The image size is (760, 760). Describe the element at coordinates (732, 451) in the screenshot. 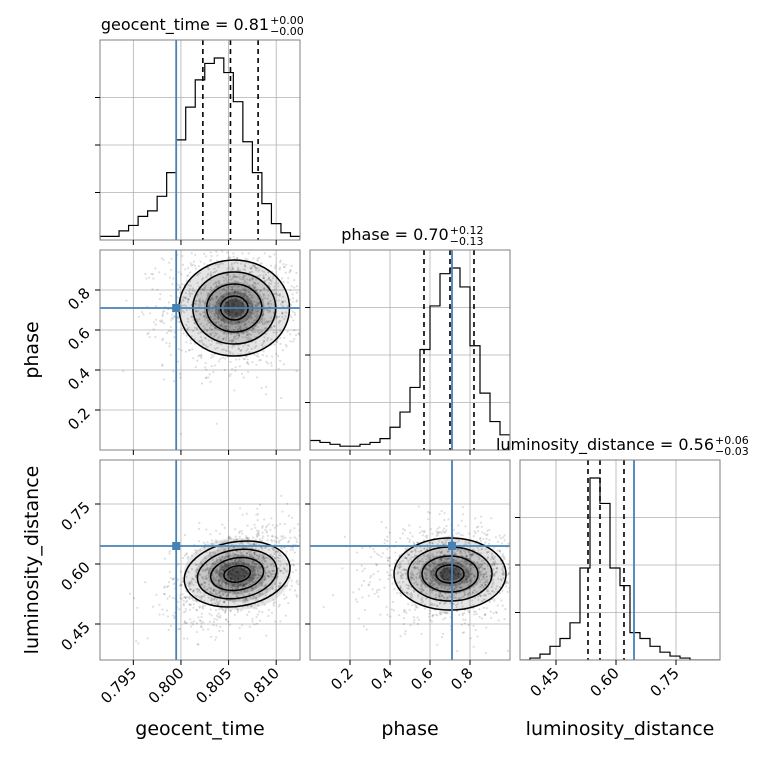

I see `title-minus: −0.03` at that location.